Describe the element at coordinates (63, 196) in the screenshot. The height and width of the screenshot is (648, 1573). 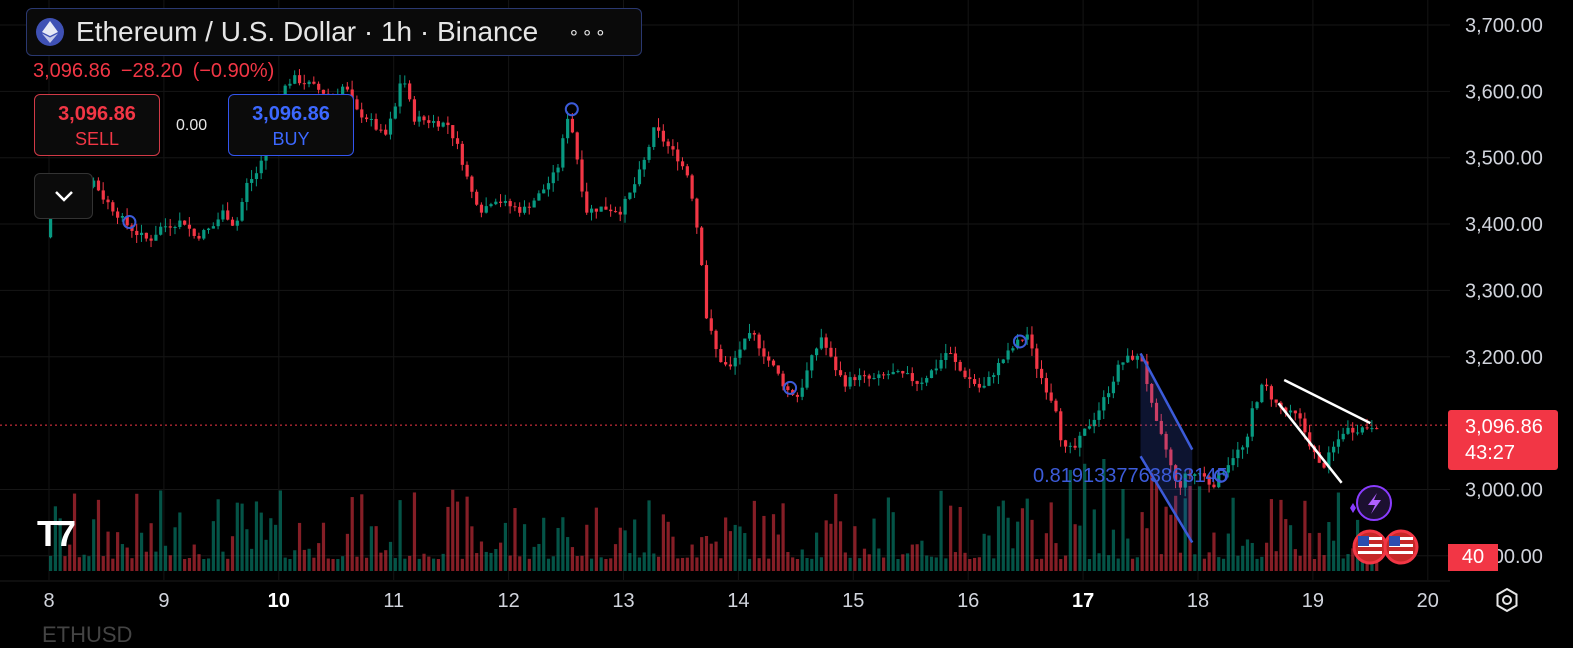
I see `collapse-button` at that location.